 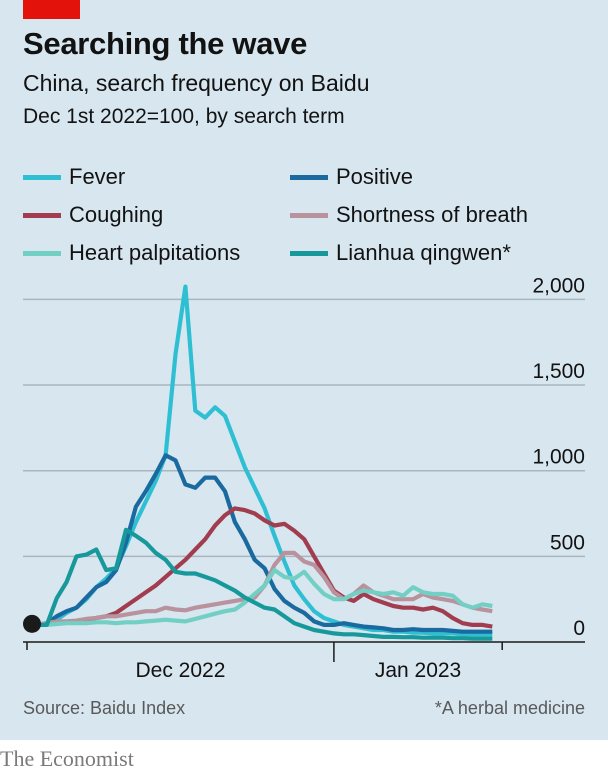 I want to click on x-tick-label: Dec 2022, so click(x=180, y=670).